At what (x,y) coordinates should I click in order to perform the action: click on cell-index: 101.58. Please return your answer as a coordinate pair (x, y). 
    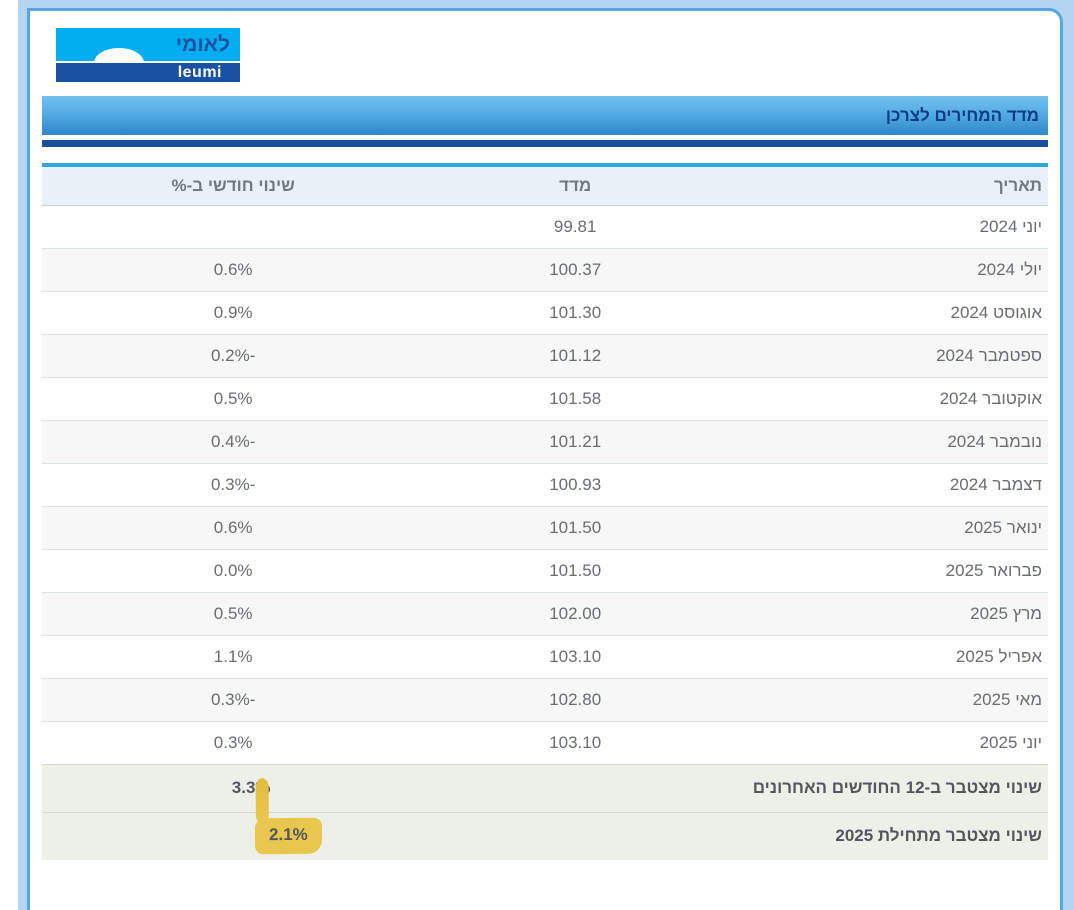
    Looking at the image, I should click on (575, 398).